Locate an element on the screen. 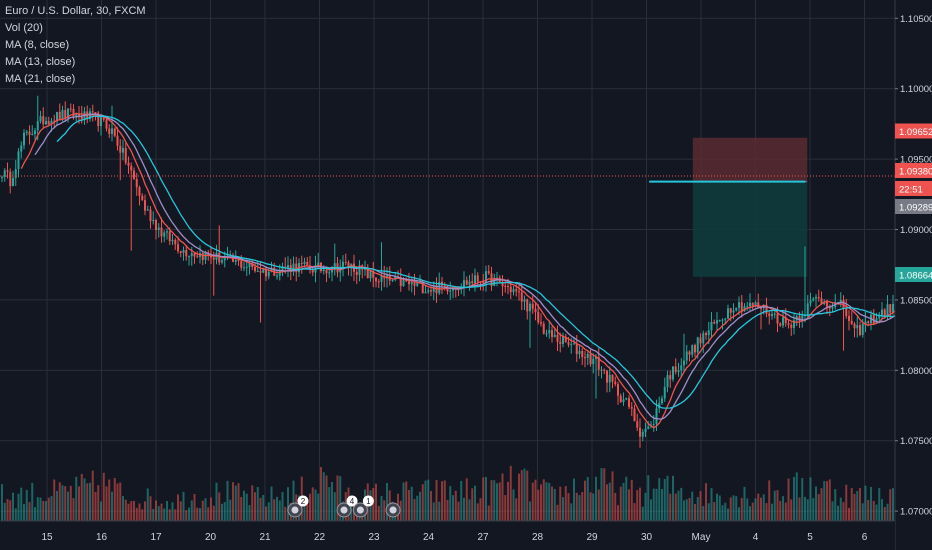  ma13-indicator-label: MA (13, close) is located at coordinates (40, 62).